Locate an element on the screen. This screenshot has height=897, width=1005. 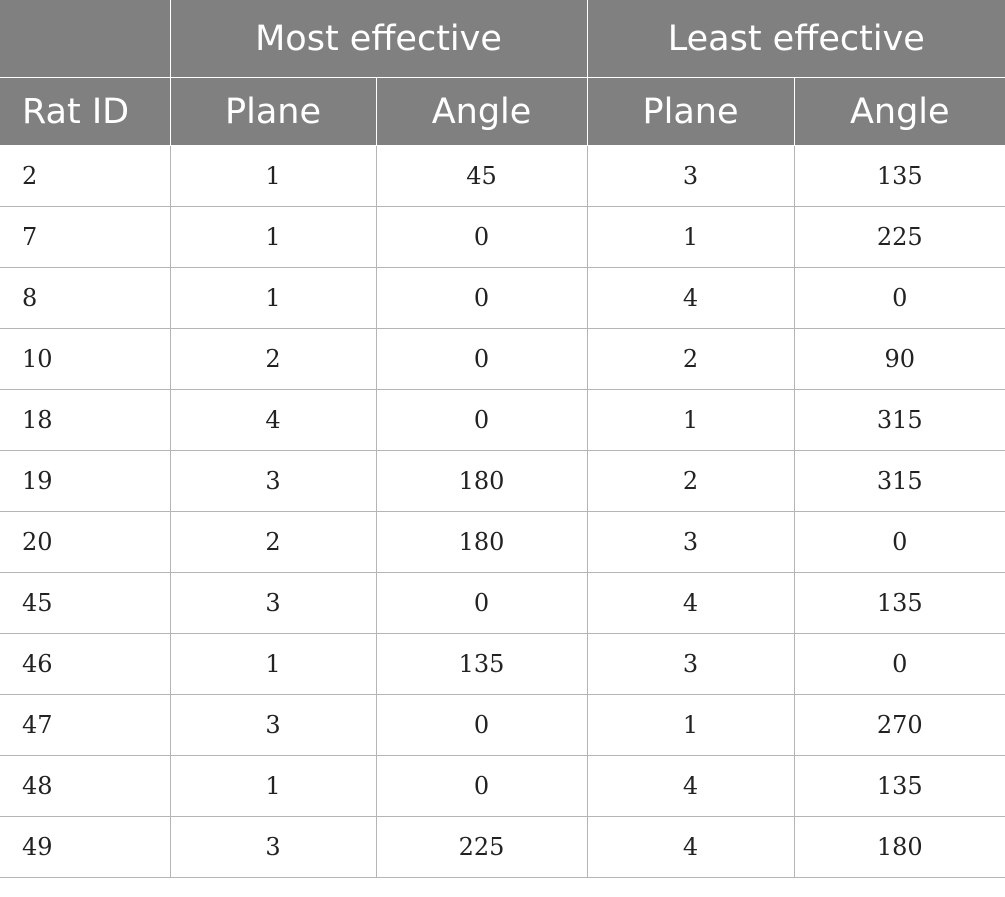
cell-rat-id: 47 is located at coordinates (85, 725).